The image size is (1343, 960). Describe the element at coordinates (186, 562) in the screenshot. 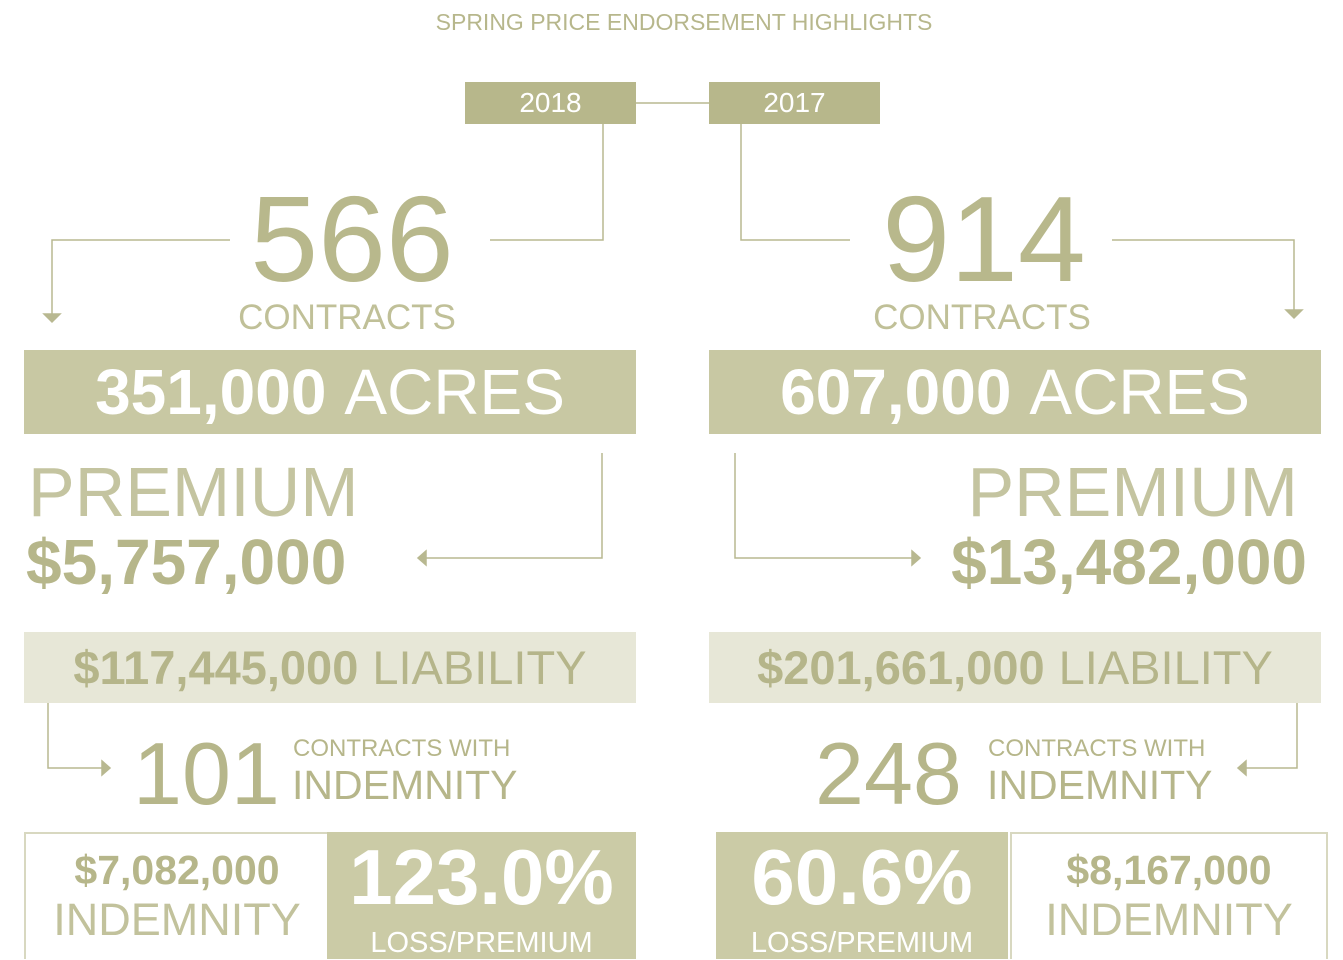

I see `premium: $5,757,000` at that location.